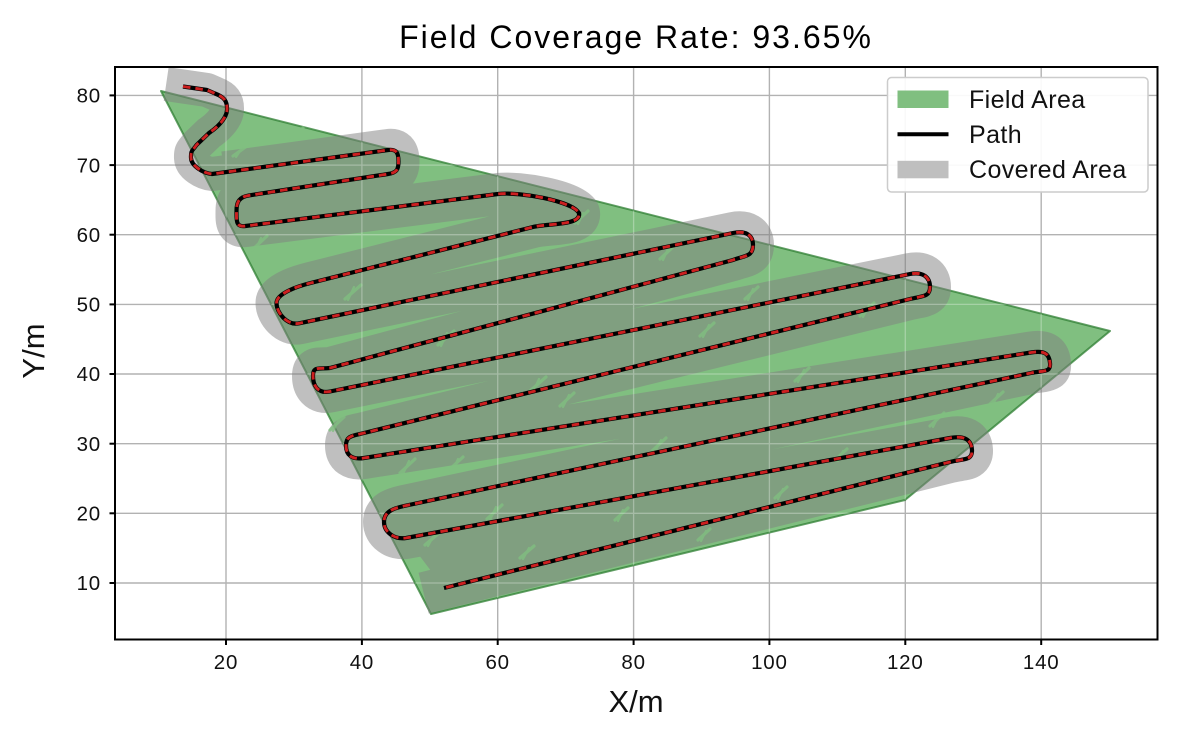 The image size is (1196, 735). I want to click on svg-text: 100, so click(769, 662).